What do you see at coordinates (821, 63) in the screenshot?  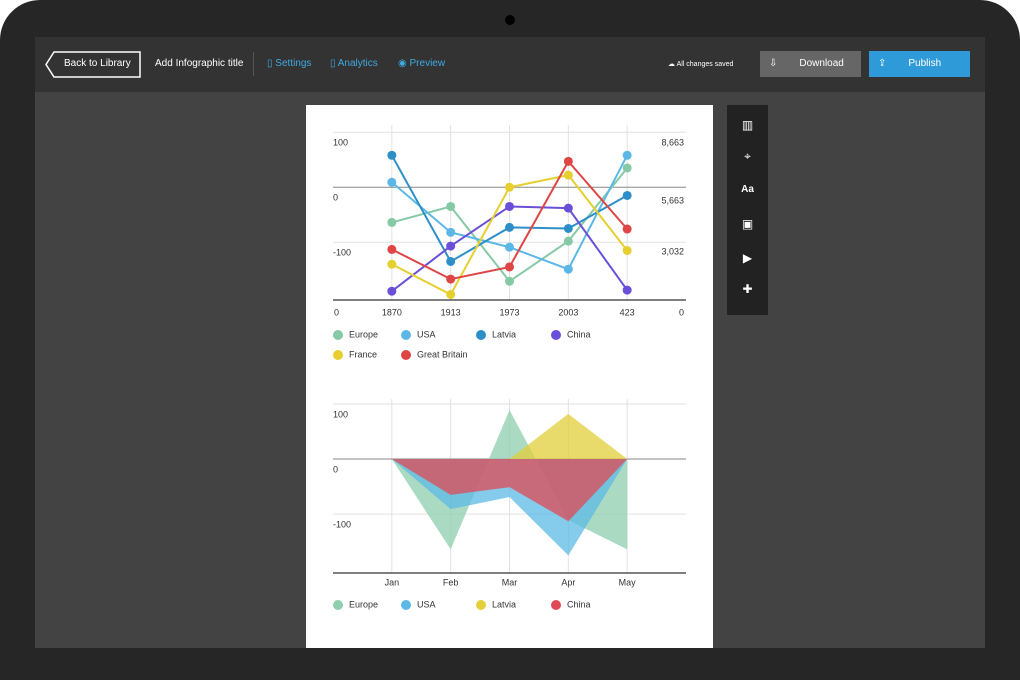 I see `download-text: Download` at bounding box center [821, 63].